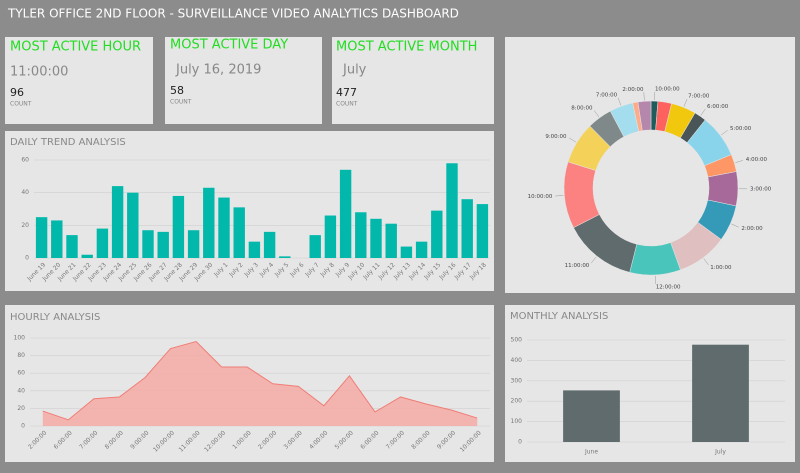  I want to click on chart-title: DAILY TREND ANALYSIS, so click(68, 142).